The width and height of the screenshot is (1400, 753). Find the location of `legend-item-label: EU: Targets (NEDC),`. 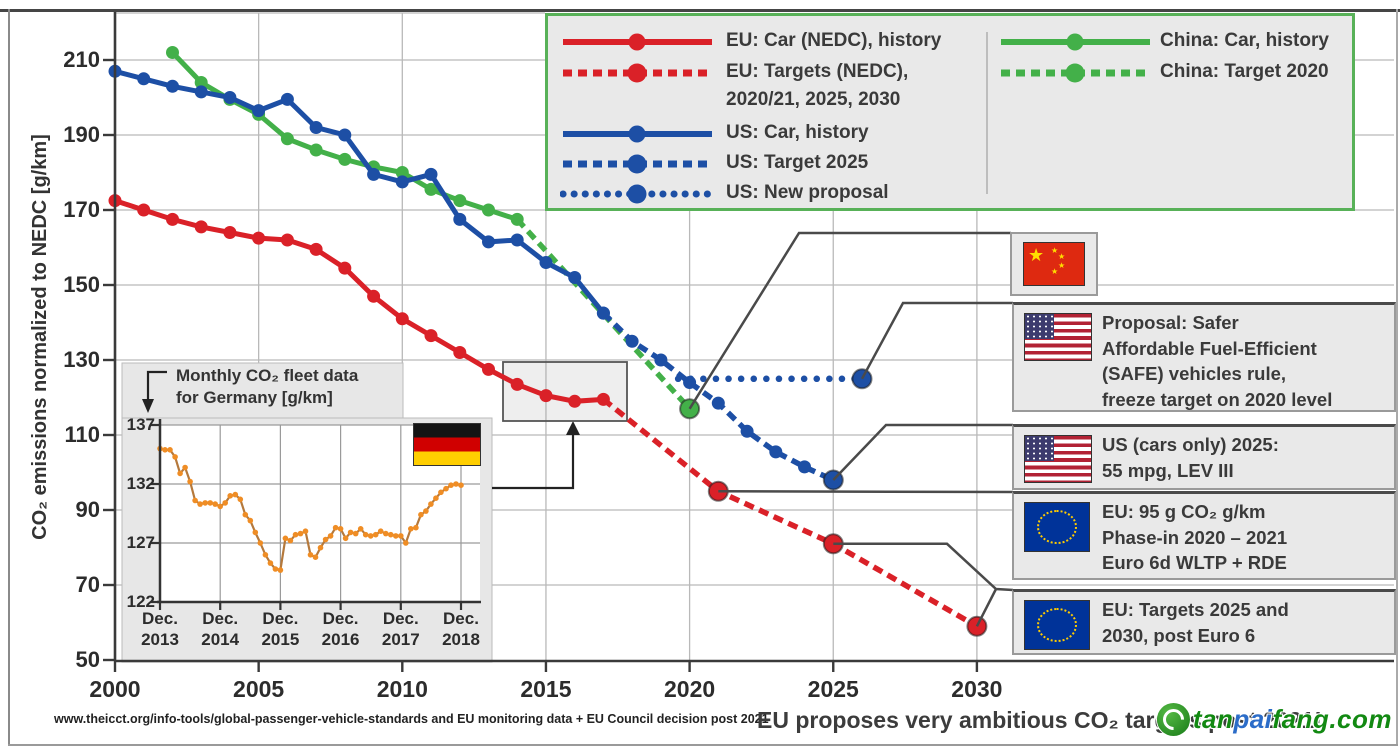

legend-item-label: EU: Targets (NEDC), is located at coordinates (817, 71).